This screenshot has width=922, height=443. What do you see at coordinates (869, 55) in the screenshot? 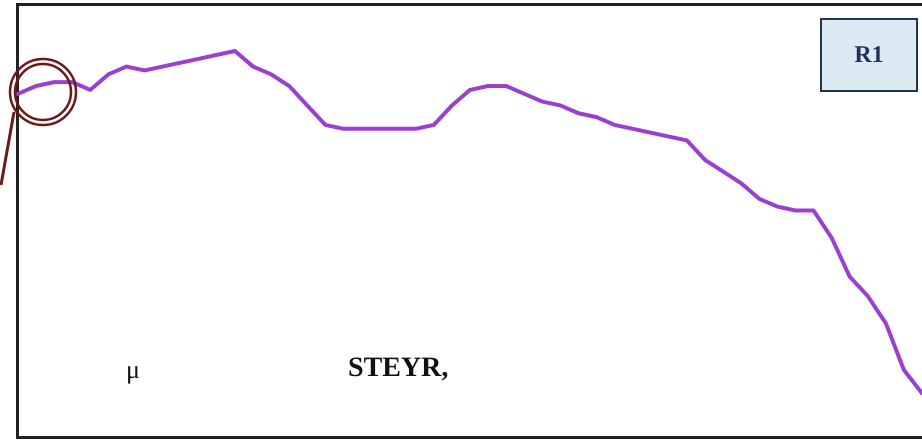
I see `annotation: R1` at bounding box center [869, 55].